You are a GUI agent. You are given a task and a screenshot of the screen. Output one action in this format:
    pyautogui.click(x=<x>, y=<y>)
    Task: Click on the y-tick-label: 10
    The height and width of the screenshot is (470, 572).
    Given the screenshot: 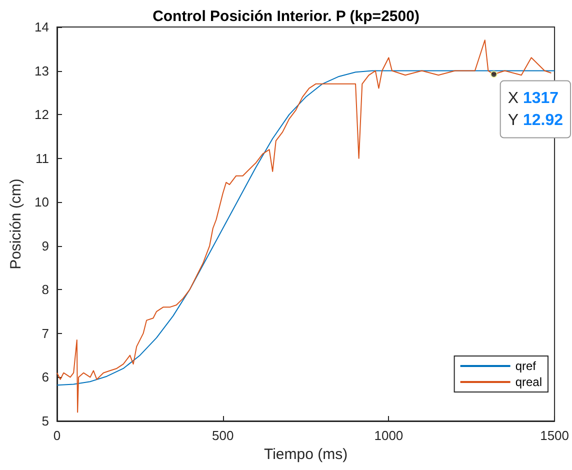 What is the action you would take?
    pyautogui.click(x=41, y=202)
    